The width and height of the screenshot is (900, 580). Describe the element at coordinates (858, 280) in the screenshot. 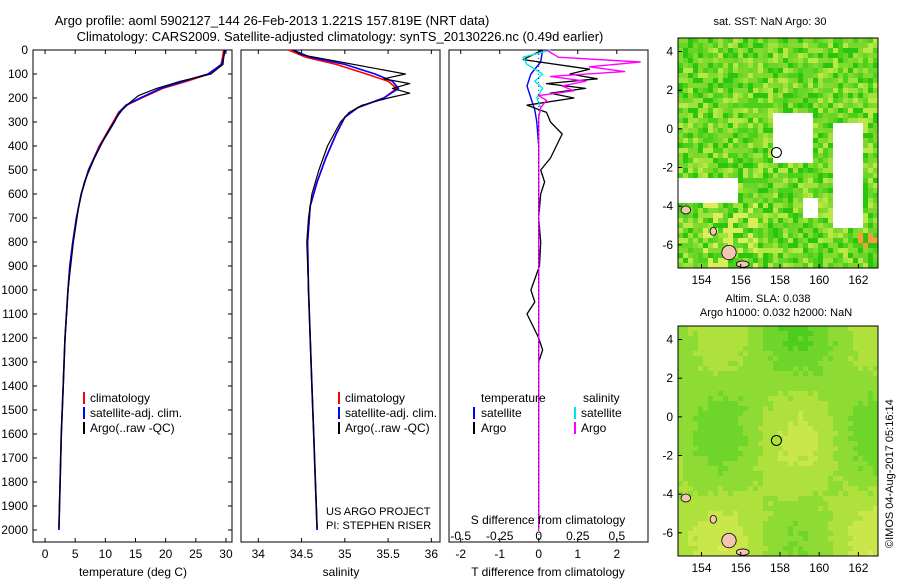

I see `map-x-tick-label: 162` at that location.